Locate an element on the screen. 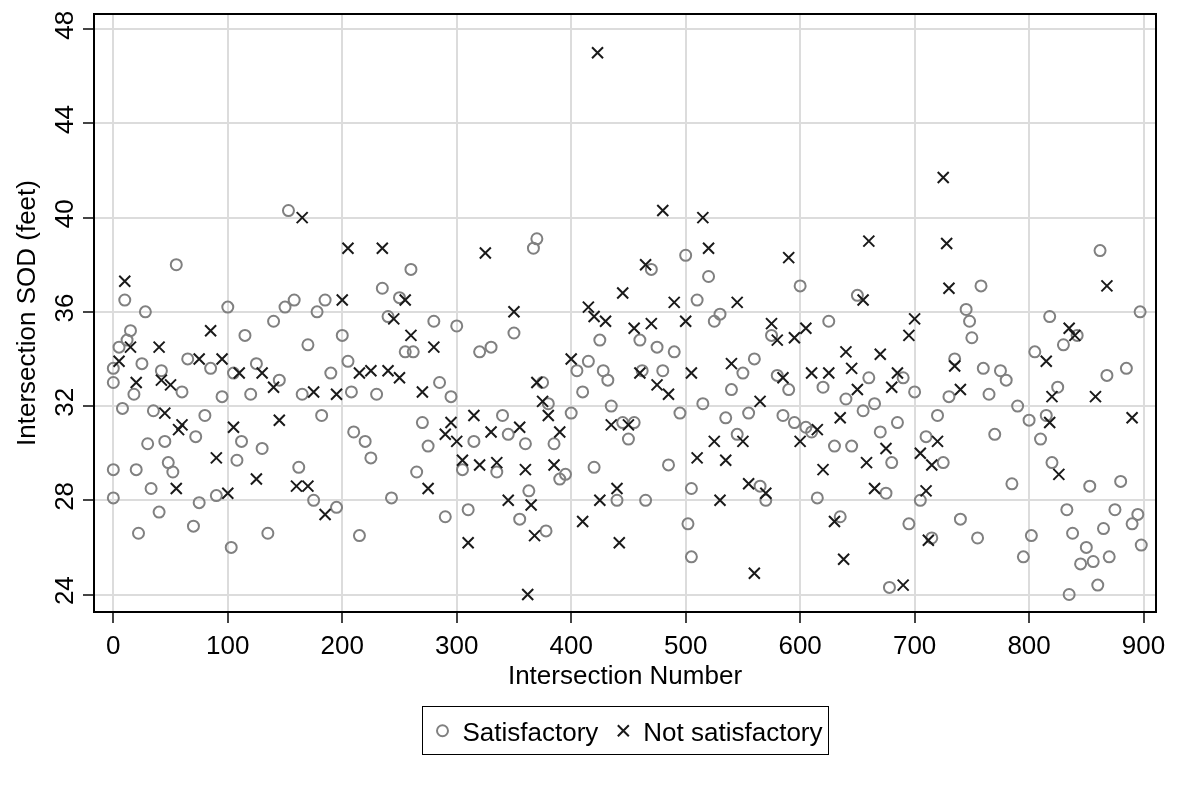 Image resolution: width=1185 pixels, height=786 pixels. x-tick-label: 800 is located at coordinates (1029, 645).